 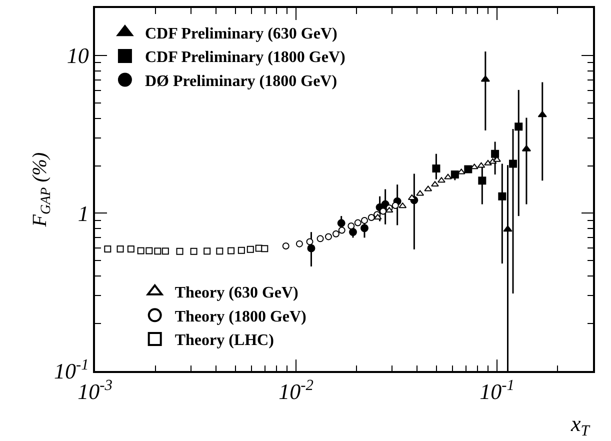 What do you see at coordinates (497, 390) in the screenshot?
I see `x-tick-label: 10$^{-1}$` at bounding box center [497, 390].